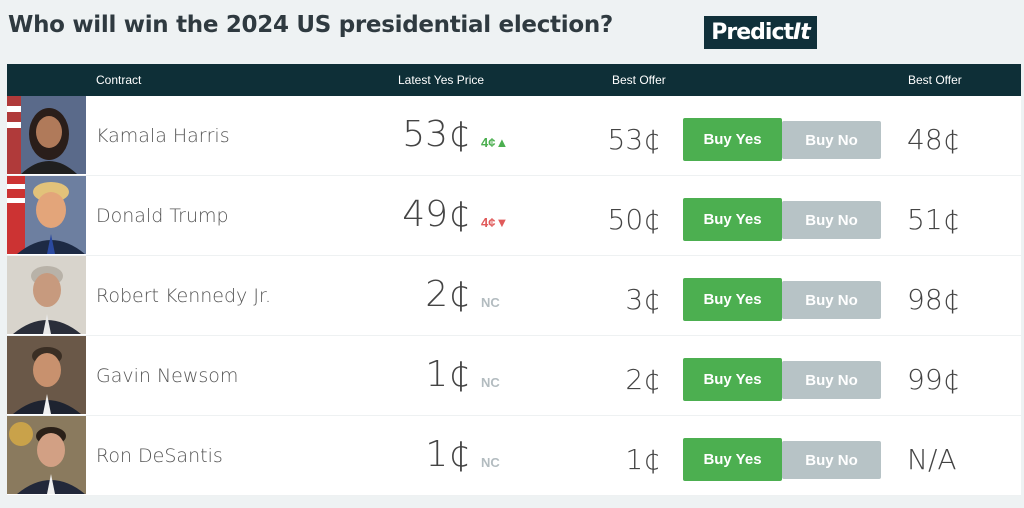  What do you see at coordinates (634, 219) in the screenshot?
I see `best-offer-yes: 50¢` at bounding box center [634, 219].